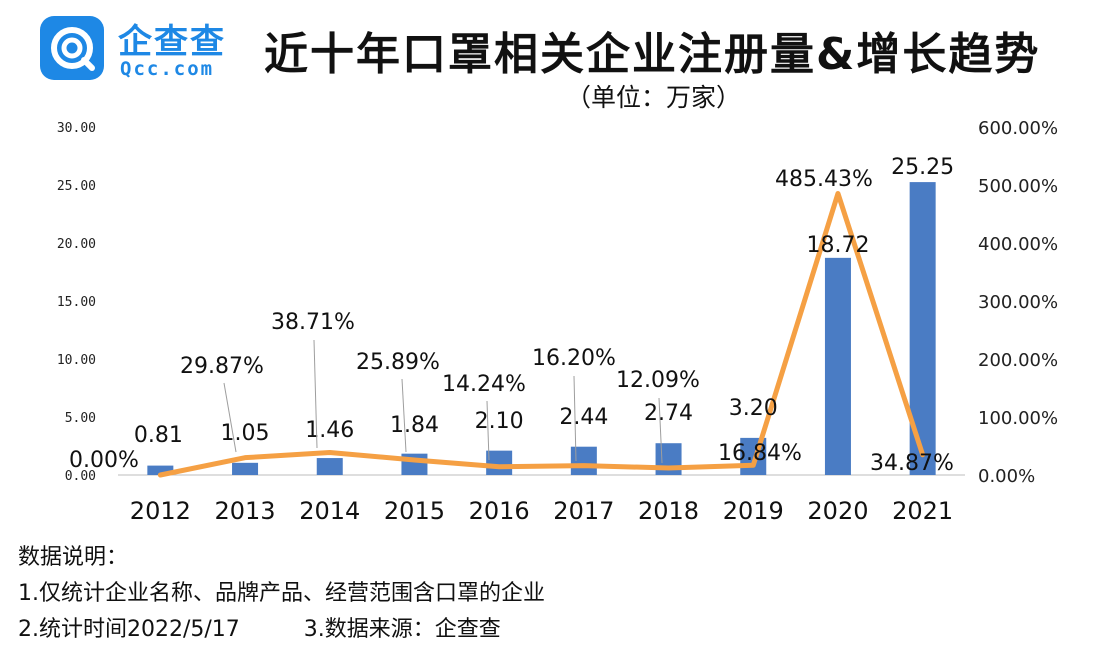  What do you see at coordinates (76, 244) in the screenshot?
I see `y-left-tick-label: 20.00` at bounding box center [76, 244].